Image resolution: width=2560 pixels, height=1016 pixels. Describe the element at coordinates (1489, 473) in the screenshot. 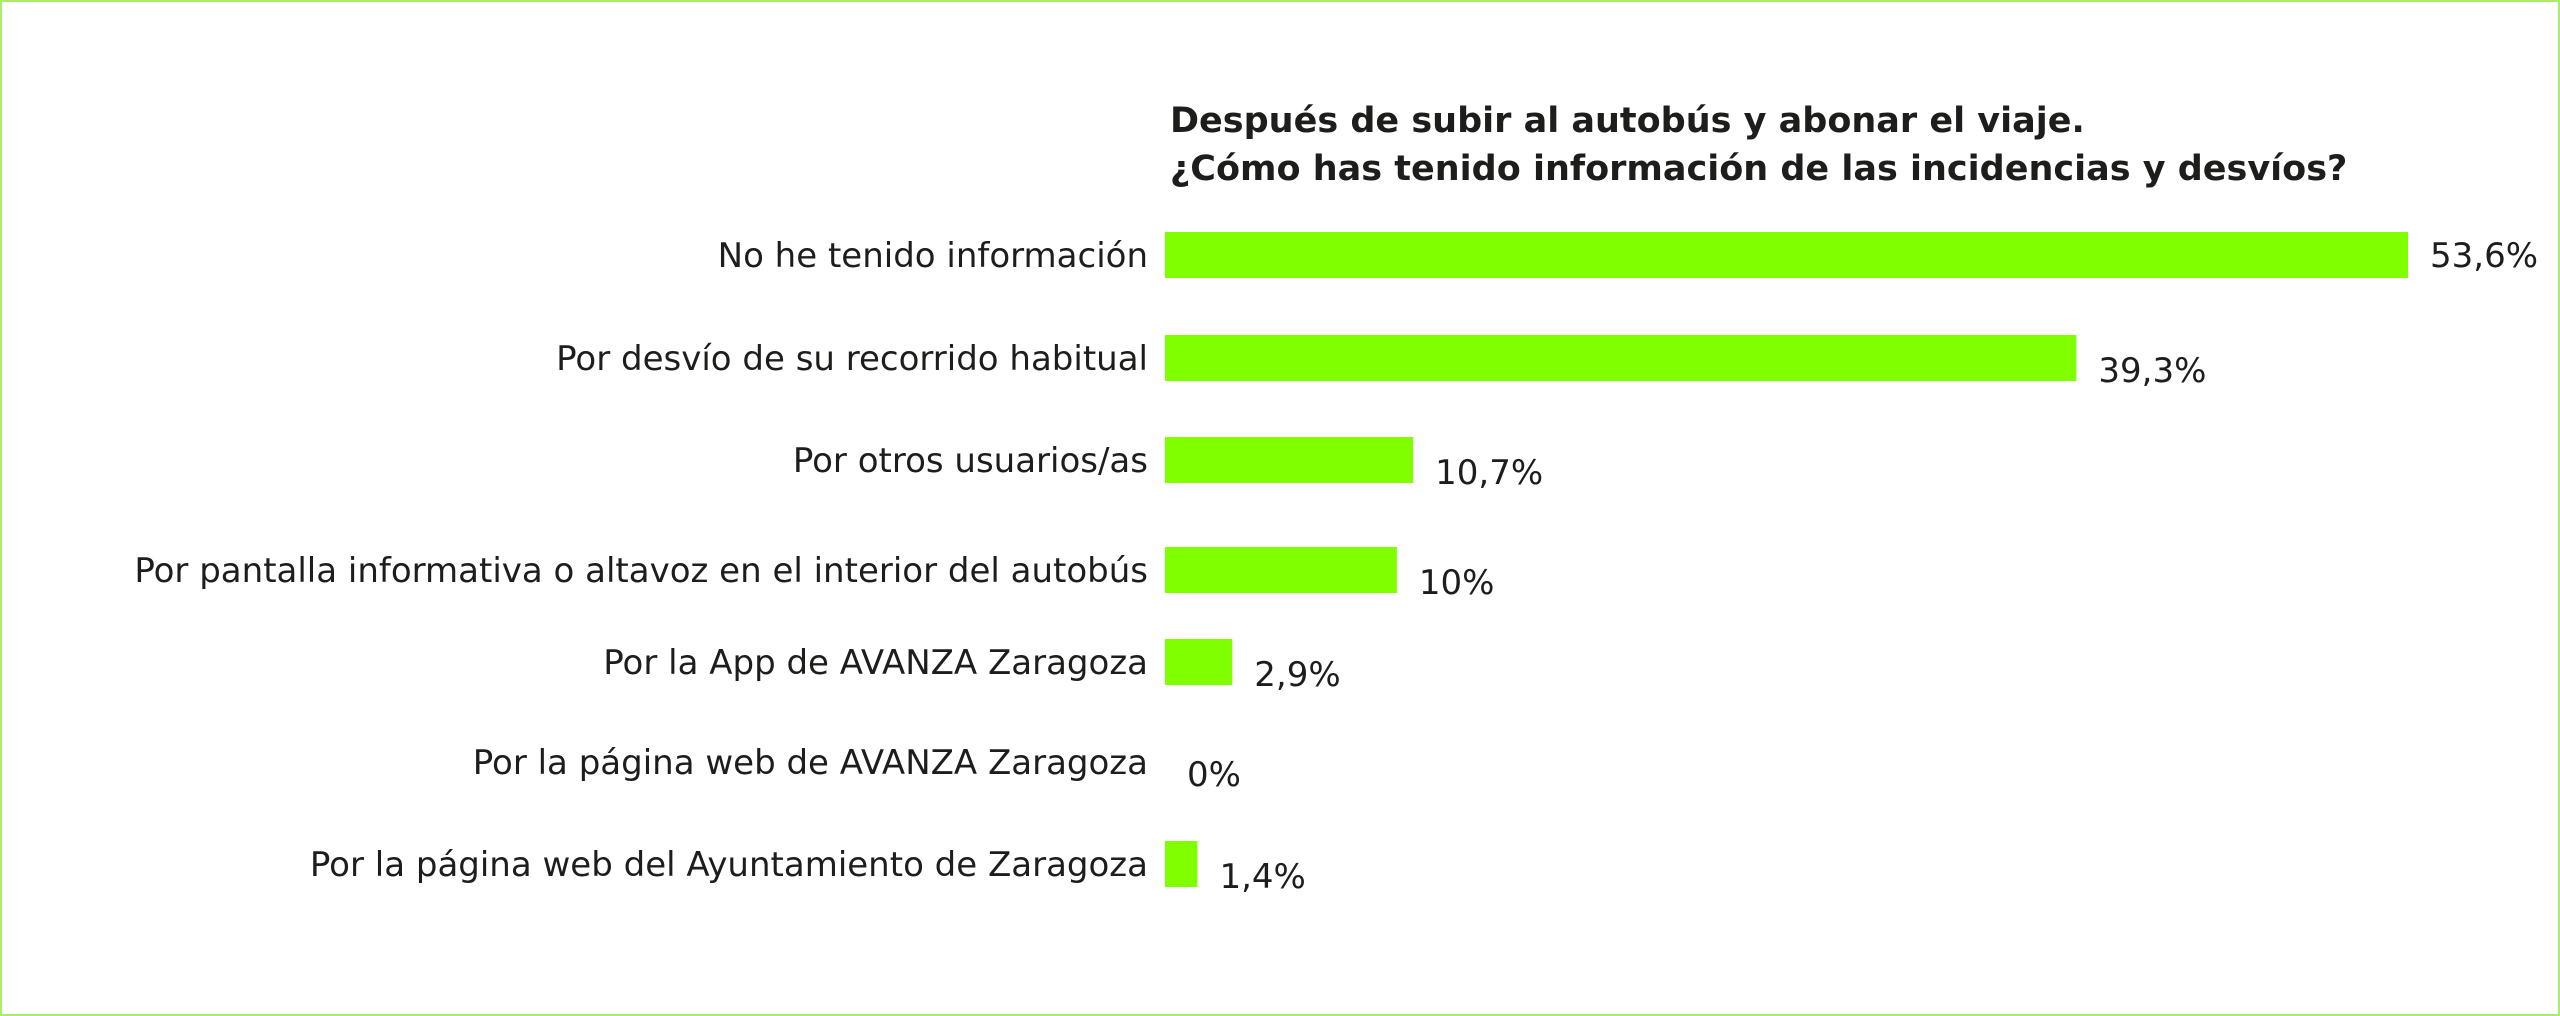

I see `value-label: 10,7%` at that location.